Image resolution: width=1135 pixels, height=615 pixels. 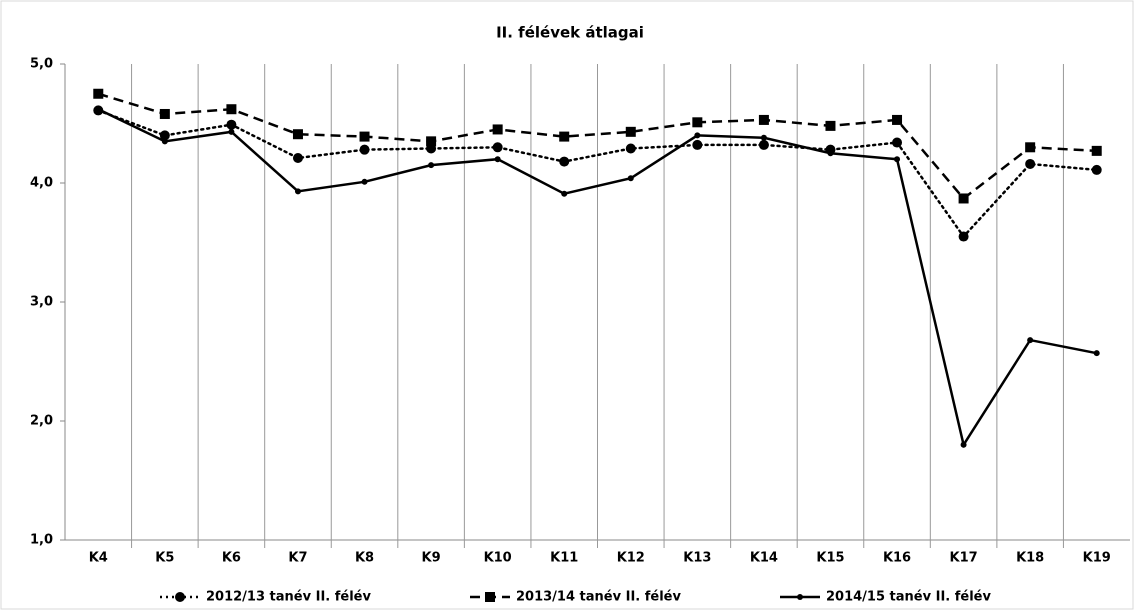 I want to click on y-tick-label: 1,0, so click(x=41, y=540).